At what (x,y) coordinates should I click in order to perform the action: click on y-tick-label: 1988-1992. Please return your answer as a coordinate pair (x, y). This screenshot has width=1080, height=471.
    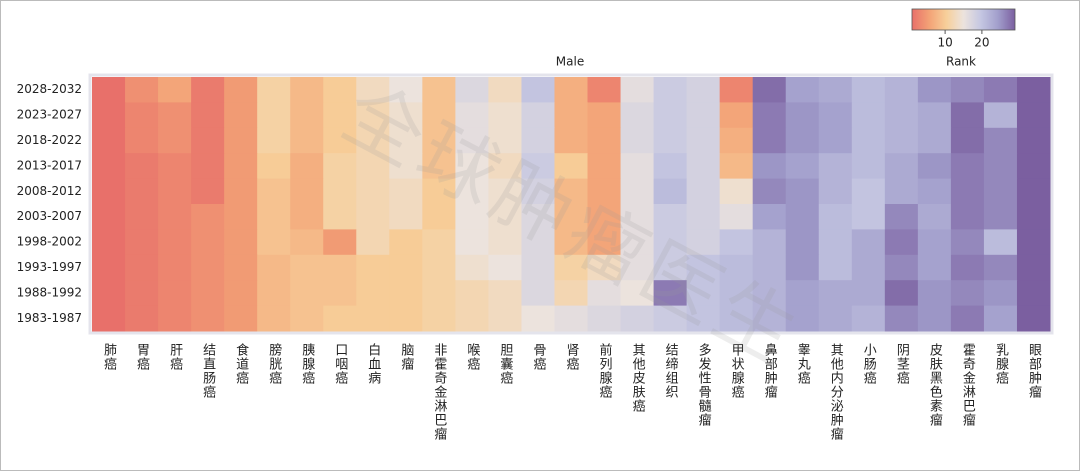
    Looking at the image, I should click on (49, 292).